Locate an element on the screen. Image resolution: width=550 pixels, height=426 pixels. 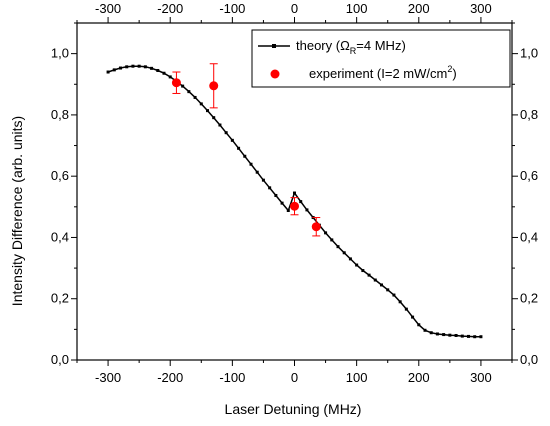
legend-theory-label-part: theory ( is located at coordinates (318, 45).